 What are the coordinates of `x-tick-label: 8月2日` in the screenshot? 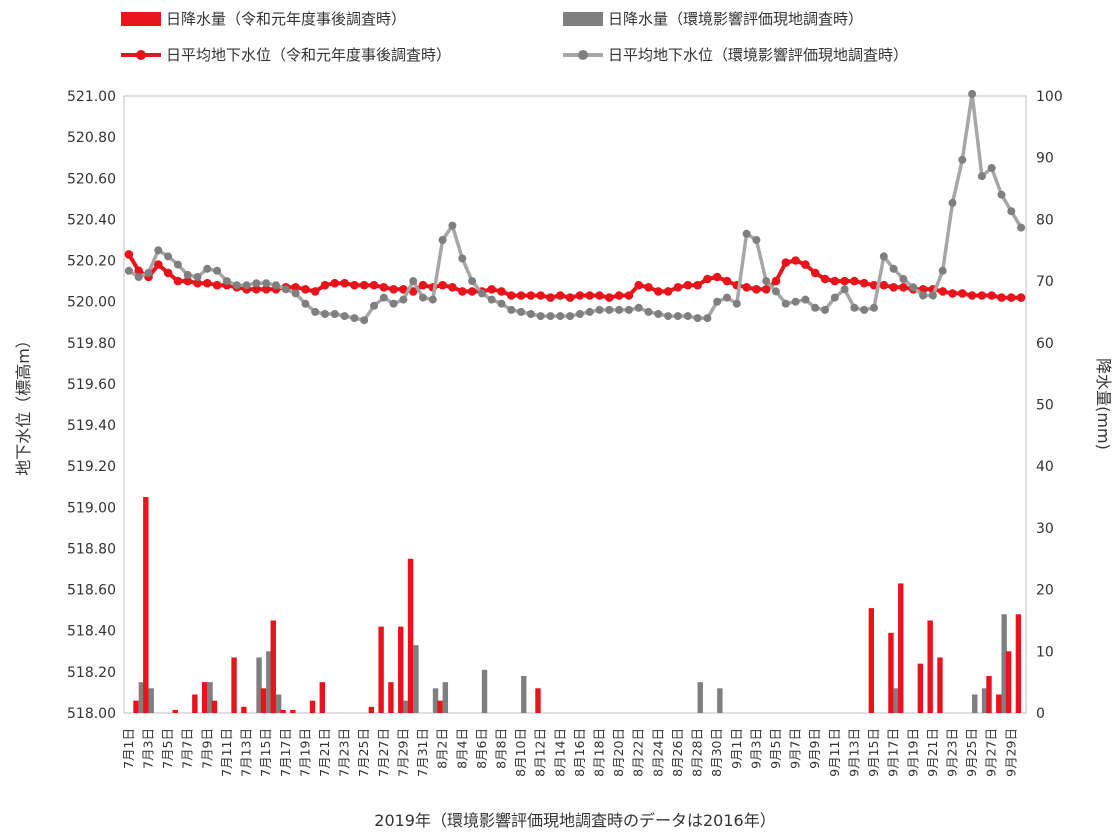 It's located at (442, 748).